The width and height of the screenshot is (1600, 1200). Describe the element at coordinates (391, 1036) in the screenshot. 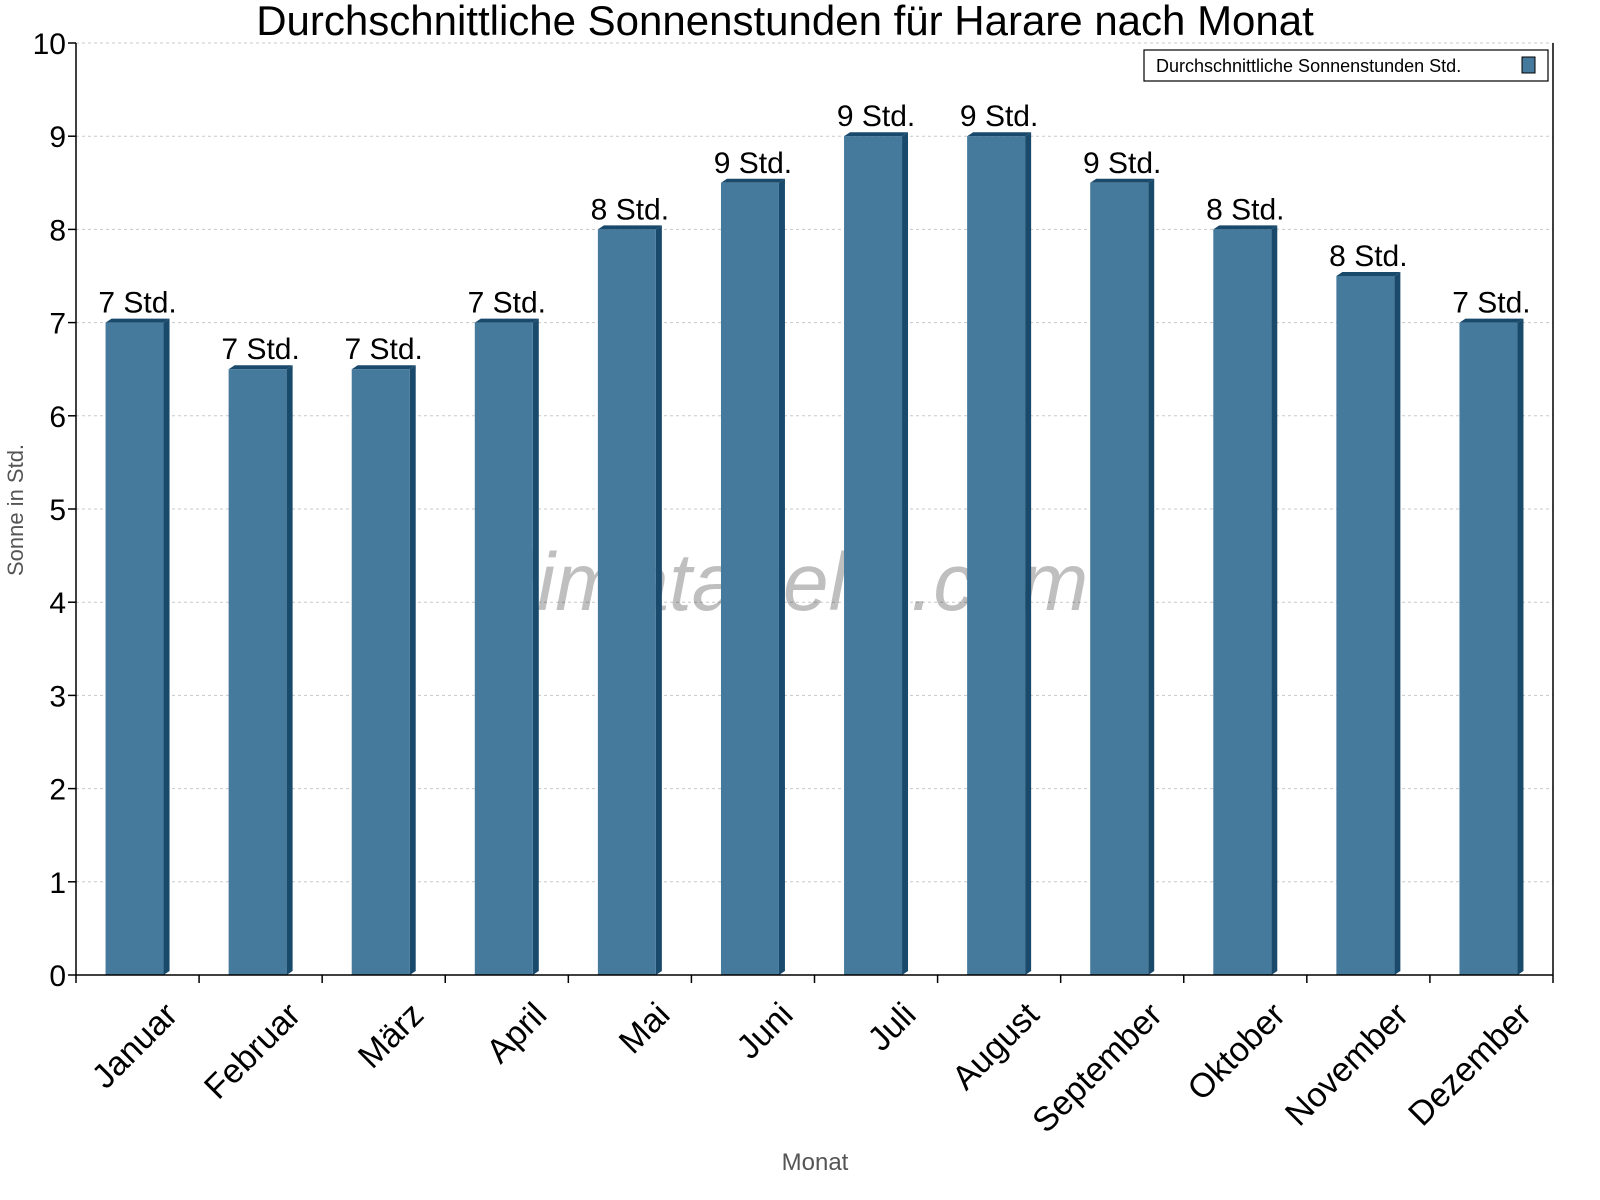

I see `x-tick-label: März` at that location.